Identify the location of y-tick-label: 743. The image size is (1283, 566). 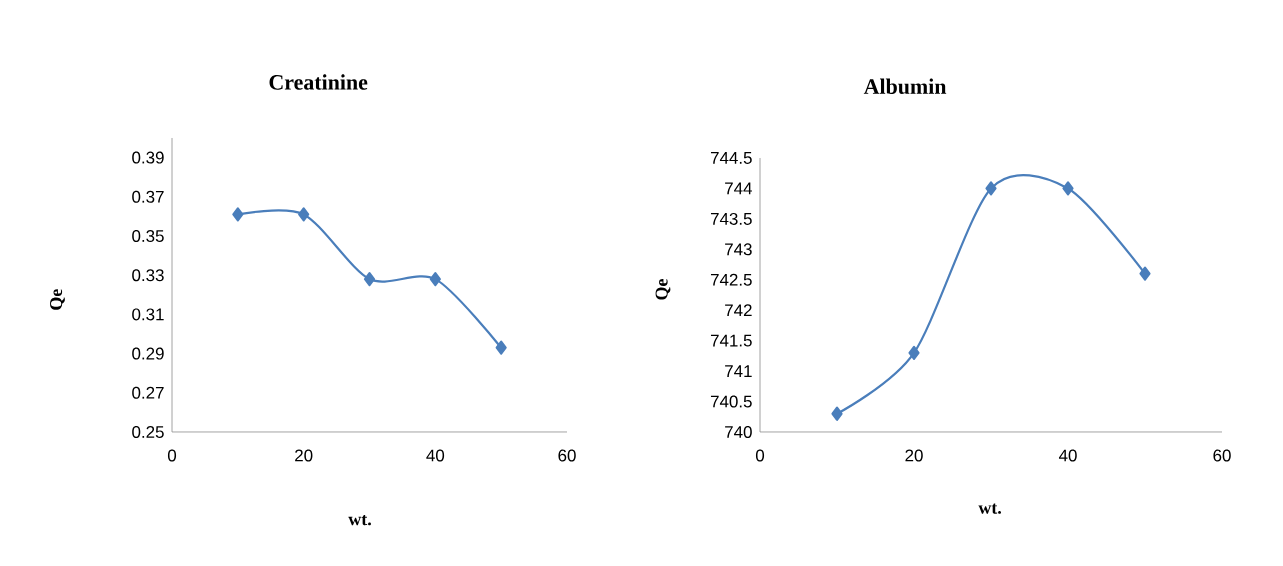
(738, 249).